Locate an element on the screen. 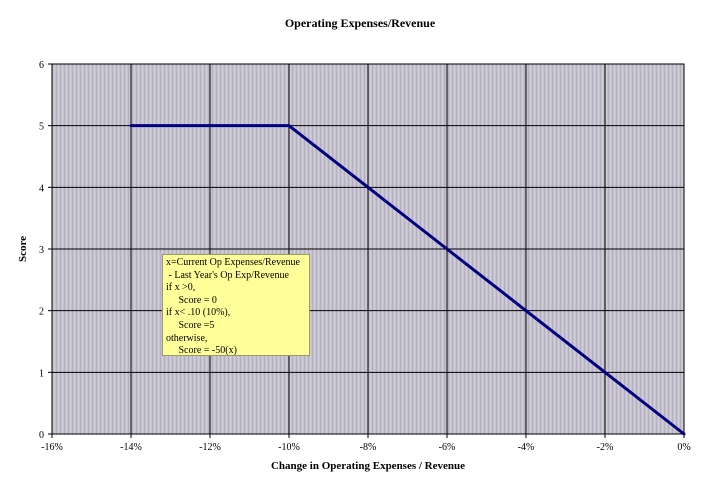 Image resolution: width=711 pixels, height=486 pixels. y-tick-label: 3 is located at coordinates (41, 250).